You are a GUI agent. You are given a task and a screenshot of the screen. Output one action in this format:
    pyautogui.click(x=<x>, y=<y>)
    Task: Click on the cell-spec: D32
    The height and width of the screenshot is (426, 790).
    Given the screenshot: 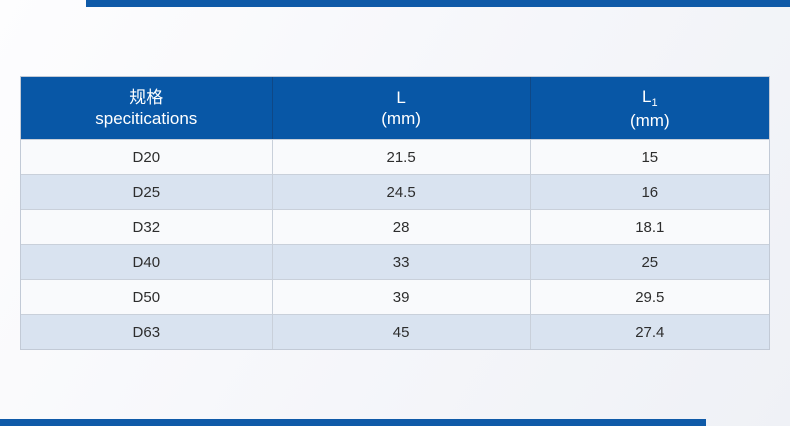 What is the action you would take?
    pyautogui.click(x=146, y=227)
    